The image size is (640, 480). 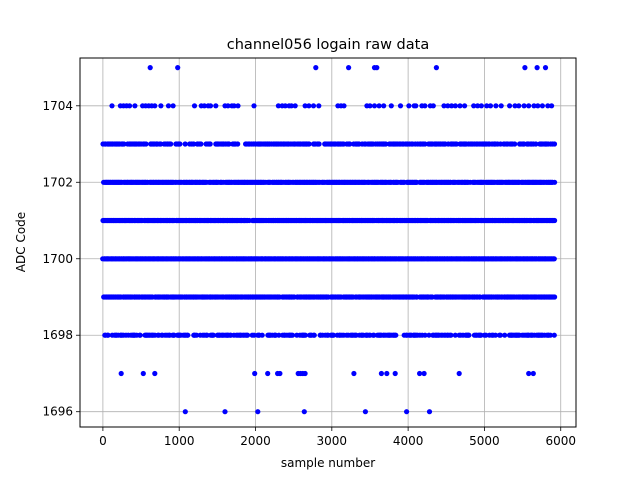 I want to click on x-tick-label: 3000, so click(x=332, y=441).